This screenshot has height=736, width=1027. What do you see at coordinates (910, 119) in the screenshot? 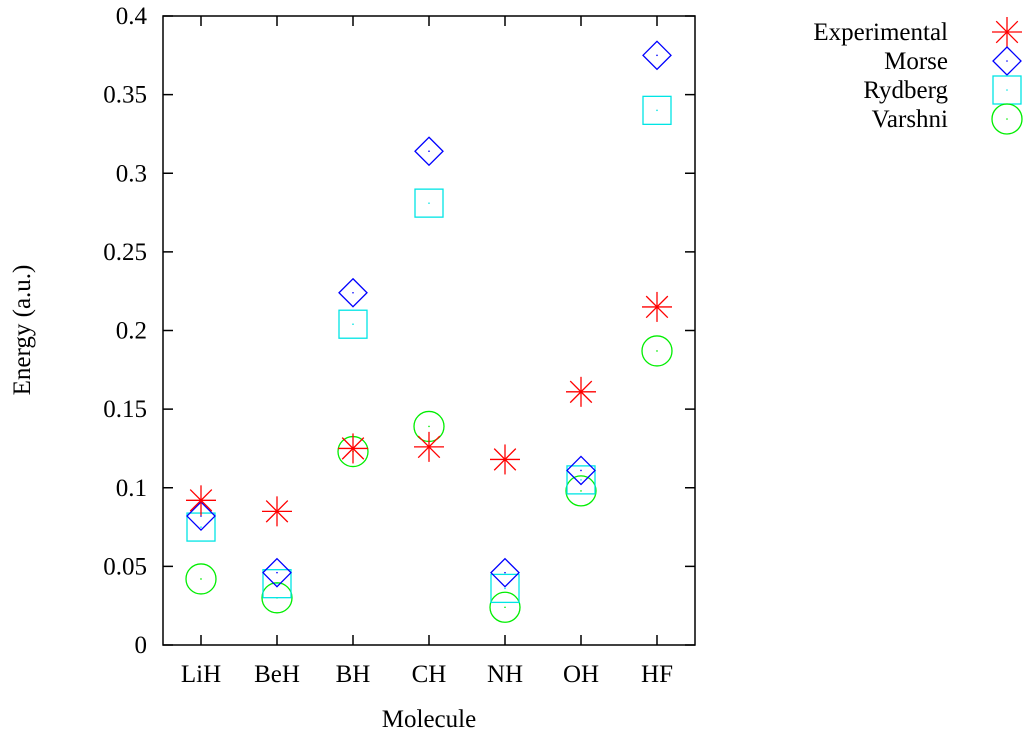
I see `legend-label: Varshni` at bounding box center [910, 119].